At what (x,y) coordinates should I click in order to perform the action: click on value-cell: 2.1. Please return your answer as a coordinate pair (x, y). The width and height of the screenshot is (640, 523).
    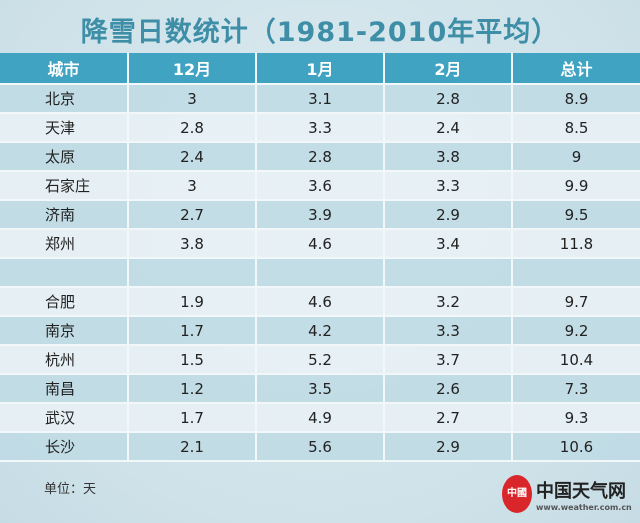
    Looking at the image, I should click on (191, 447).